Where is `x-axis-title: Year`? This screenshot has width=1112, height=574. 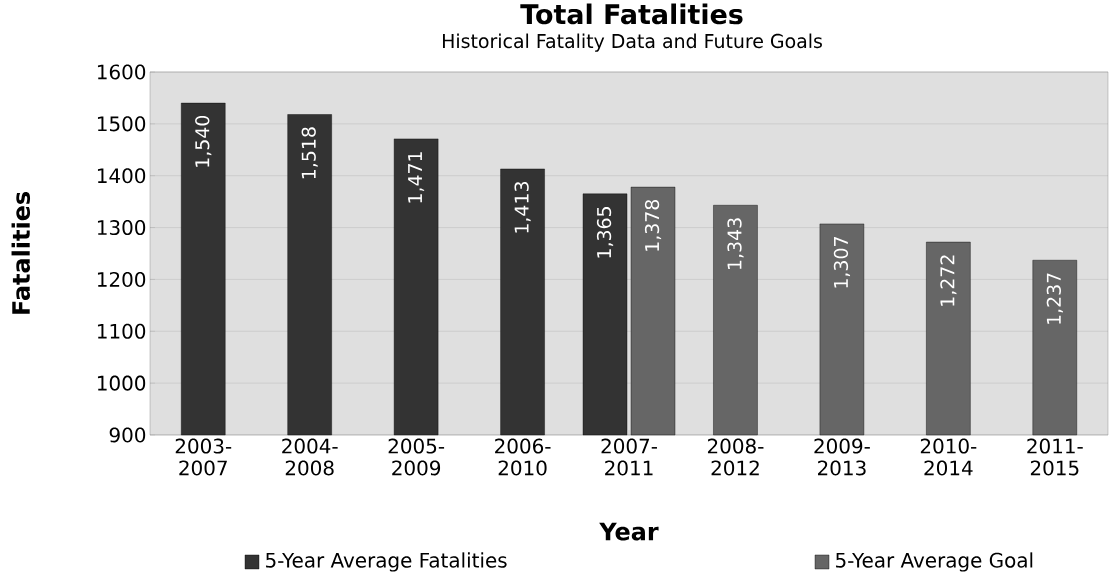 x-axis-title: Year is located at coordinates (629, 531).